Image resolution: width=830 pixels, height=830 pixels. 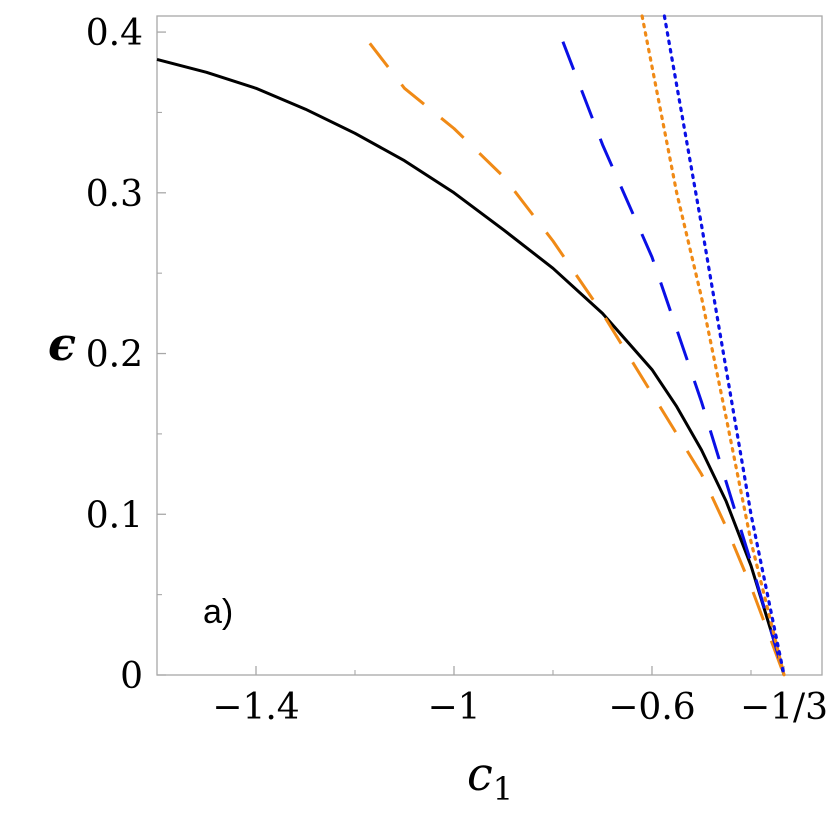 I want to click on x-axis-label: c1, so click(x=490, y=777).